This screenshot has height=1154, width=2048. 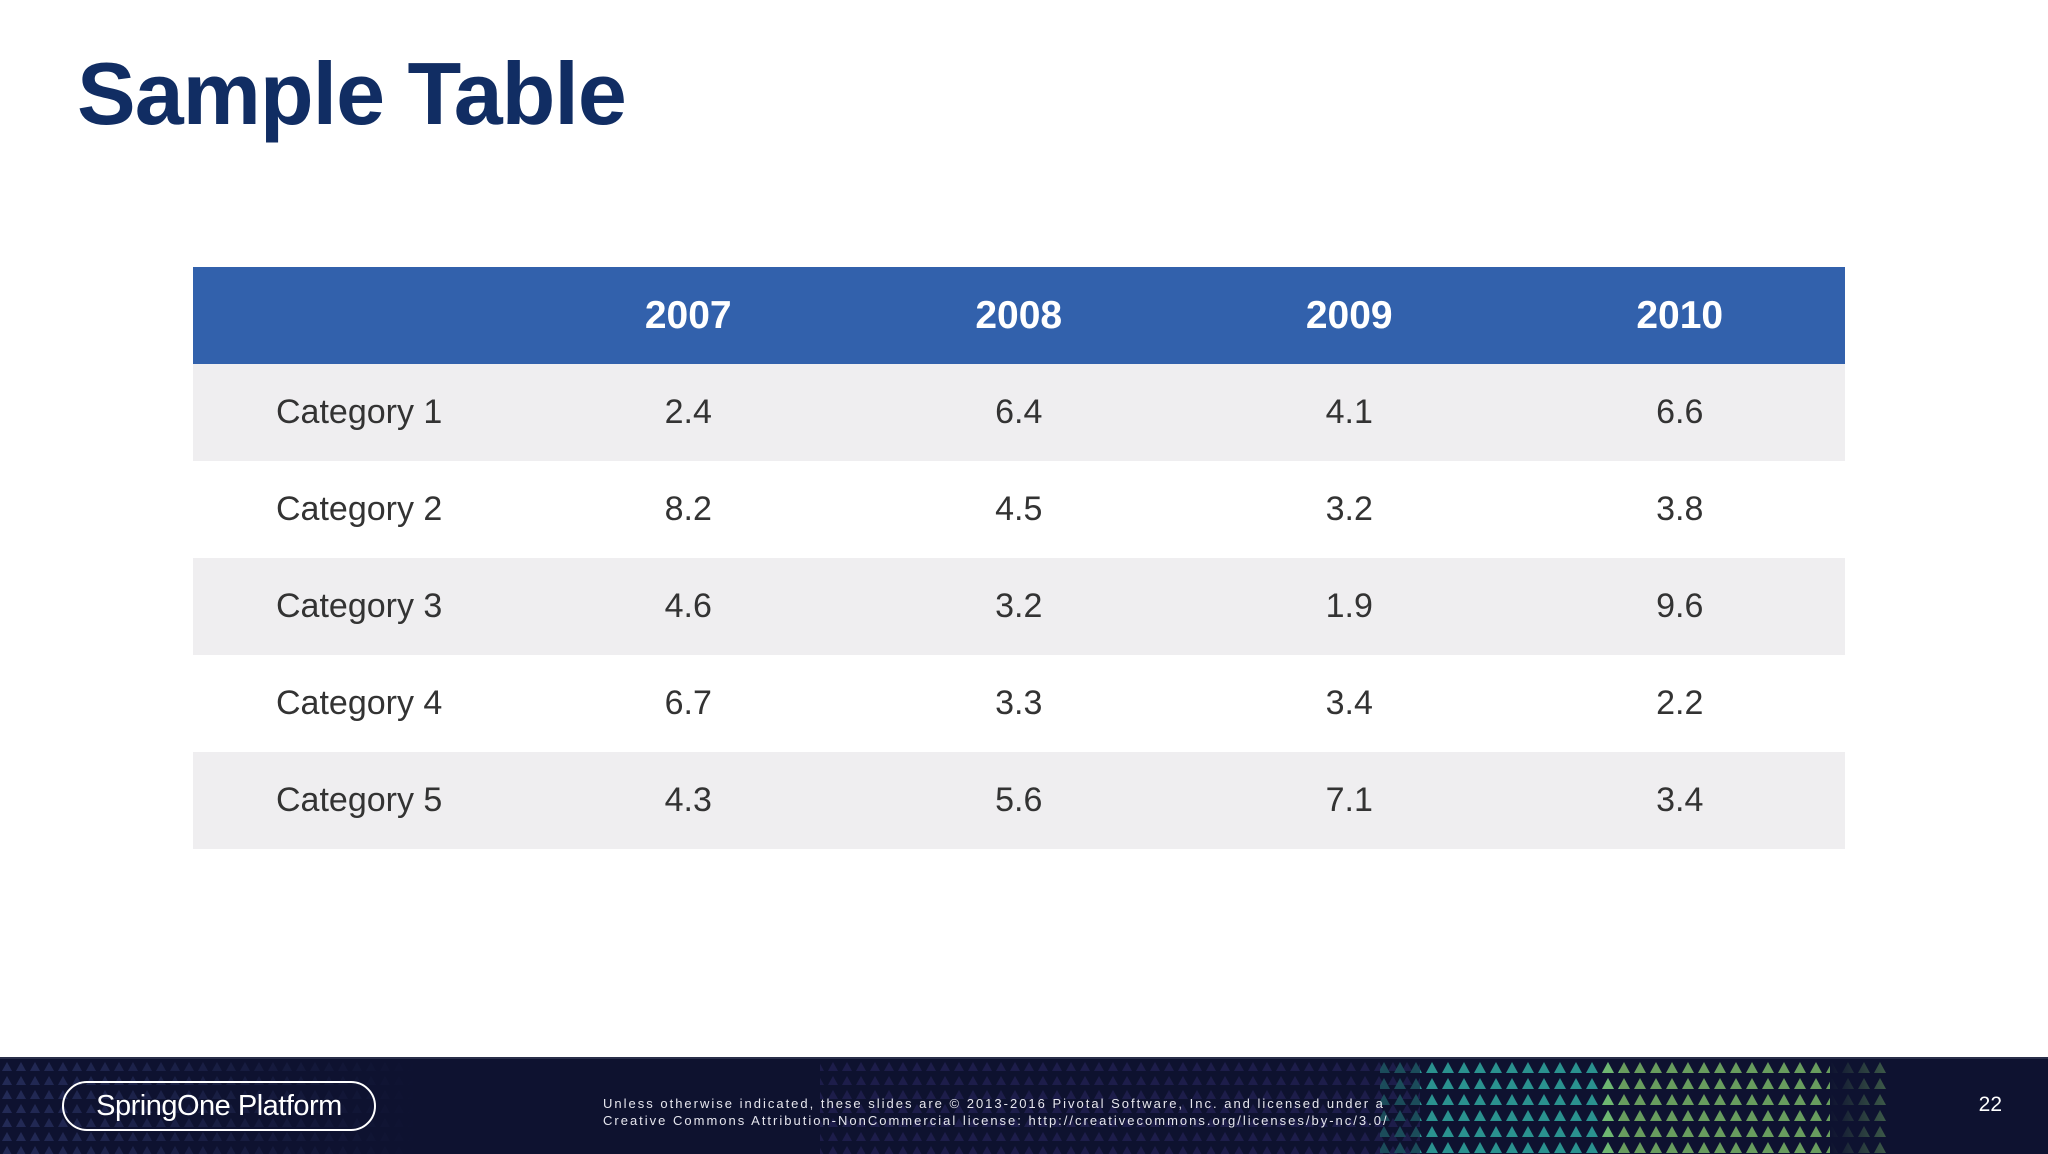 I want to click on table-cell: 3.3, so click(x=1019, y=703).